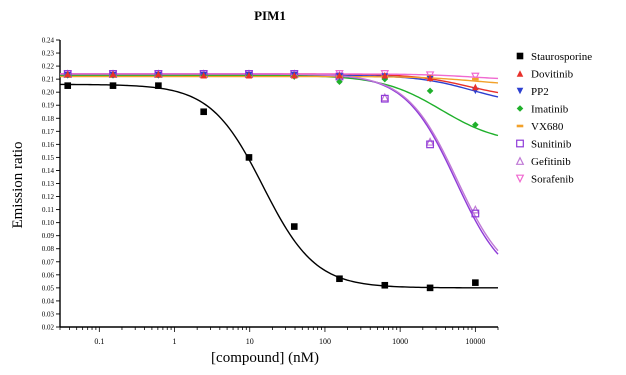 Image resolution: width=626 pixels, height=375 pixels. I want to click on y-tick-label: 0.21, so click(48, 80).